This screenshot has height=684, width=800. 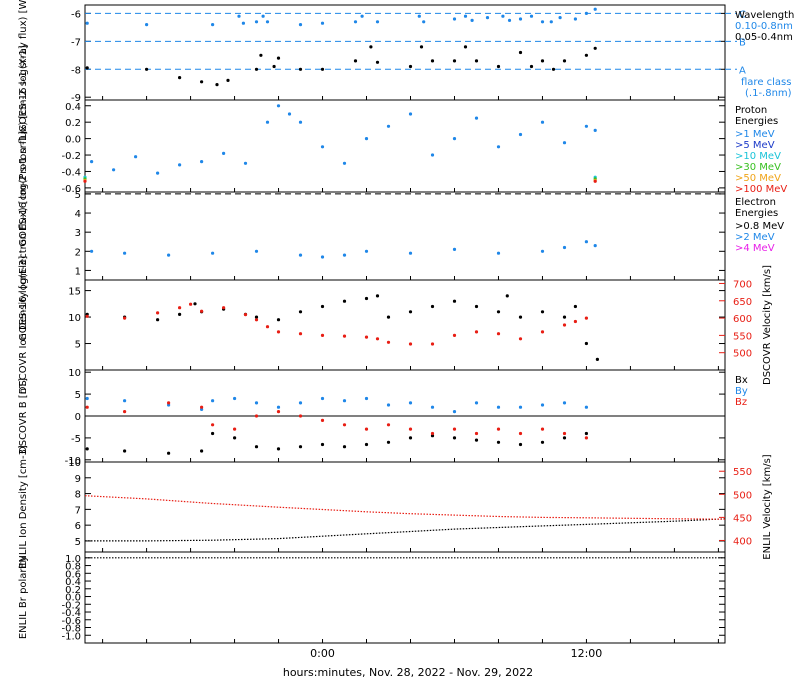 What do you see at coordinates (73, 140) in the screenshot?
I see `y-tick-label: 0.0` at bounding box center [73, 140].